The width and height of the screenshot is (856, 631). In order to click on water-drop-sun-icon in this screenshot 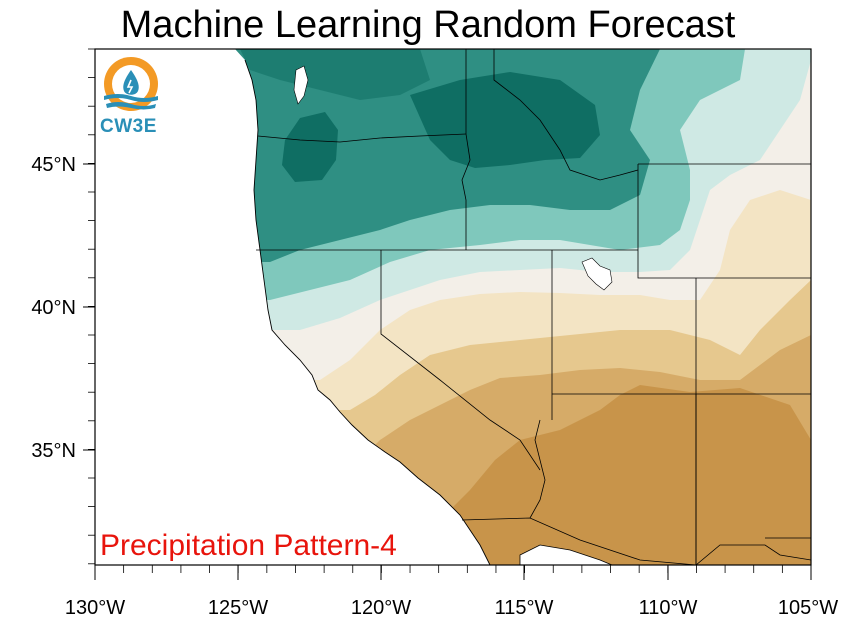, I will do `click(131, 84)`.